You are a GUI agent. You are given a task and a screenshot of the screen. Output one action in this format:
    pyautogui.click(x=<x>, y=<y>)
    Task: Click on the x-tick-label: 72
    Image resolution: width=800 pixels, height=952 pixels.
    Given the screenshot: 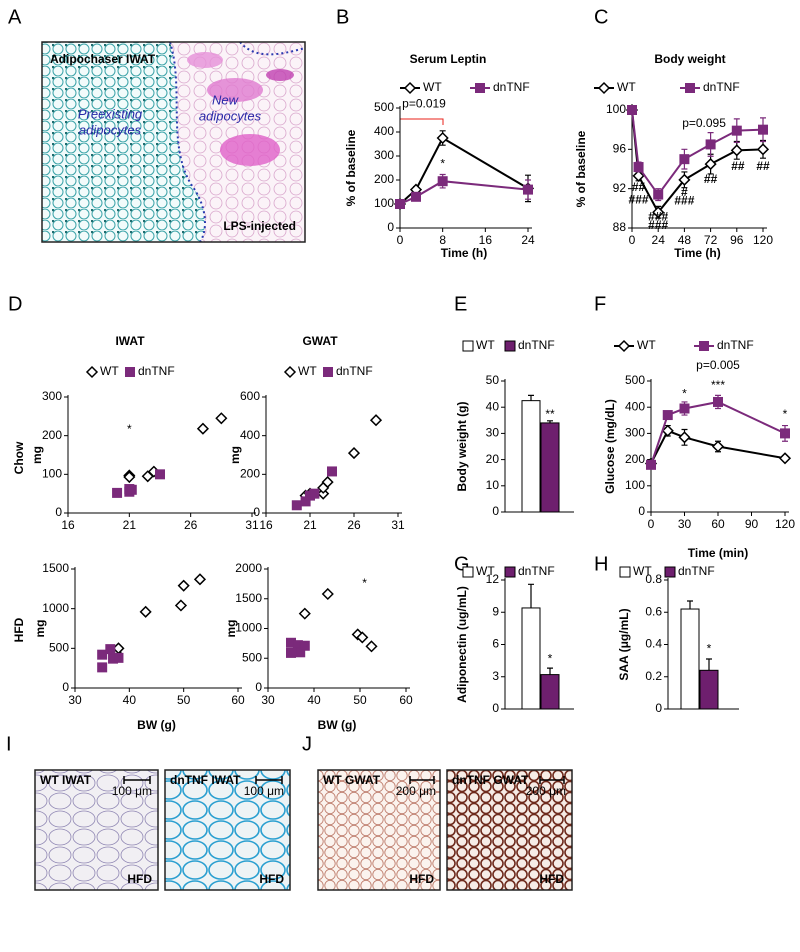 What is the action you would take?
    pyautogui.click(x=711, y=240)
    